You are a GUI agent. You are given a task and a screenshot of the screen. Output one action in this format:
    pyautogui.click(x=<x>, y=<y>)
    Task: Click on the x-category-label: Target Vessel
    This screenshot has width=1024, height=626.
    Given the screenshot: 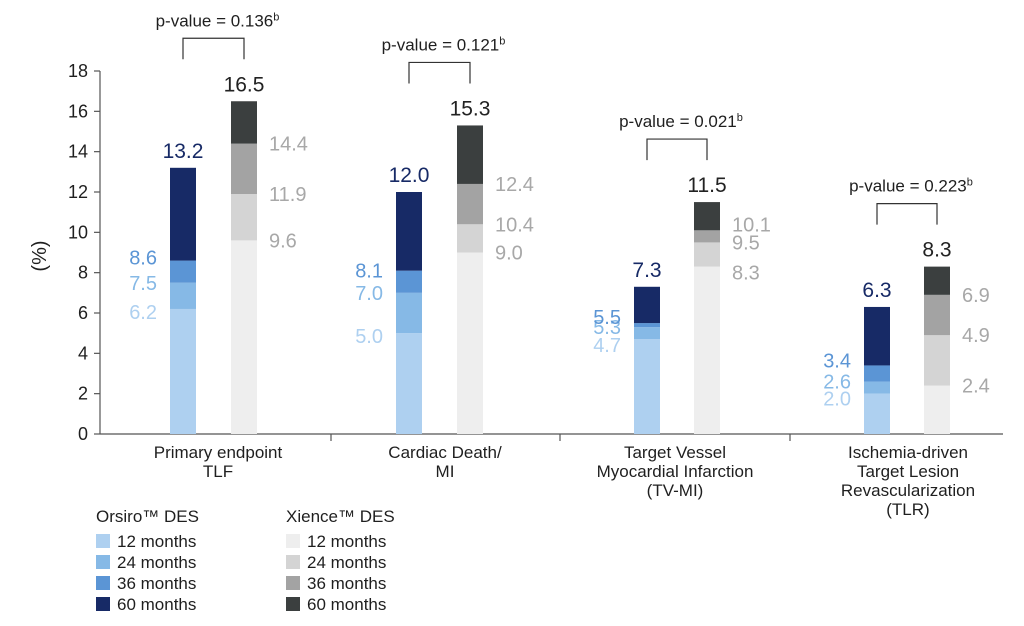 What is the action you would take?
    pyautogui.click(x=675, y=452)
    